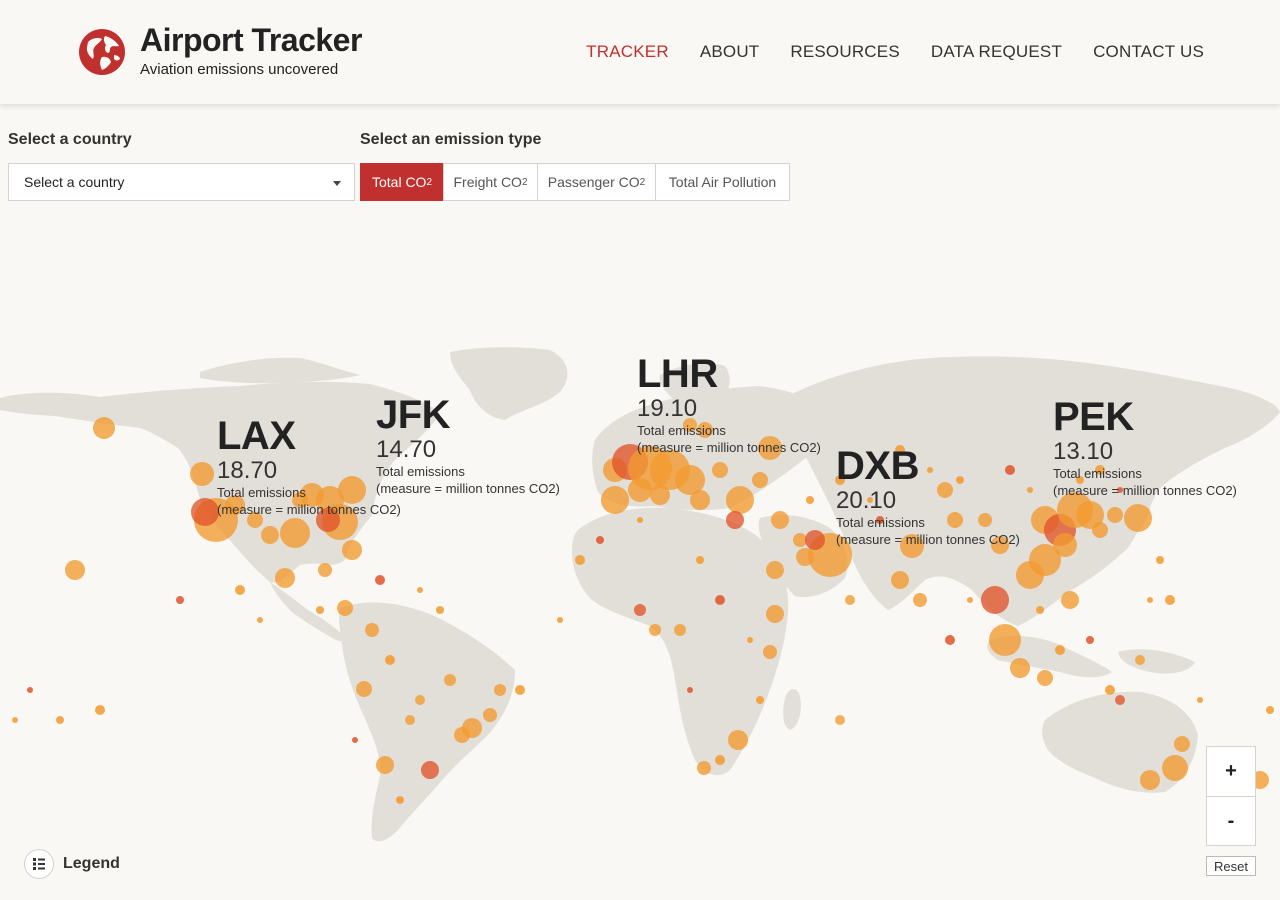 The width and height of the screenshot is (1280, 900). Describe the element at coordinates (729, 51) in the screenshot. I see `nav-about: ABOUT` at that location.